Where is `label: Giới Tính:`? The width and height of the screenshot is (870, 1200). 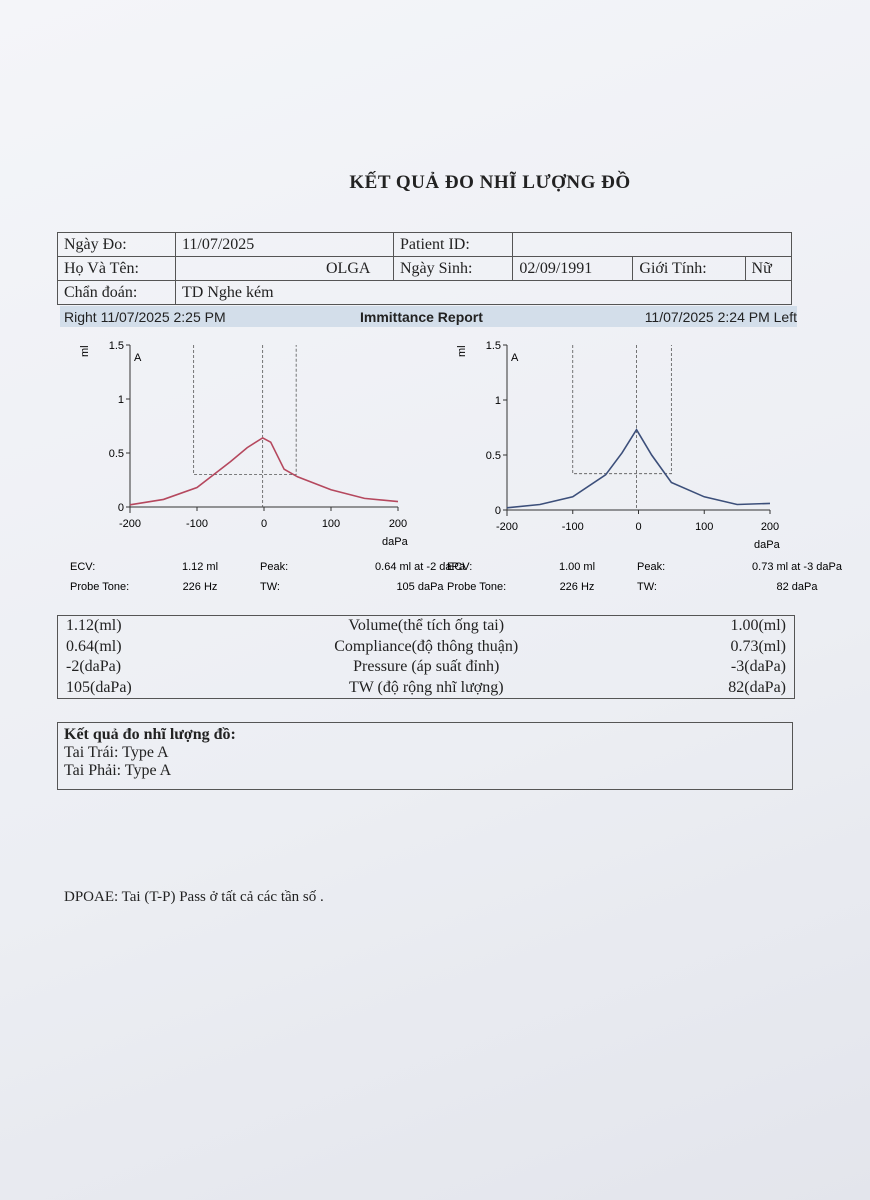
label: Giới Tính: is located at coordinates (689, 268).